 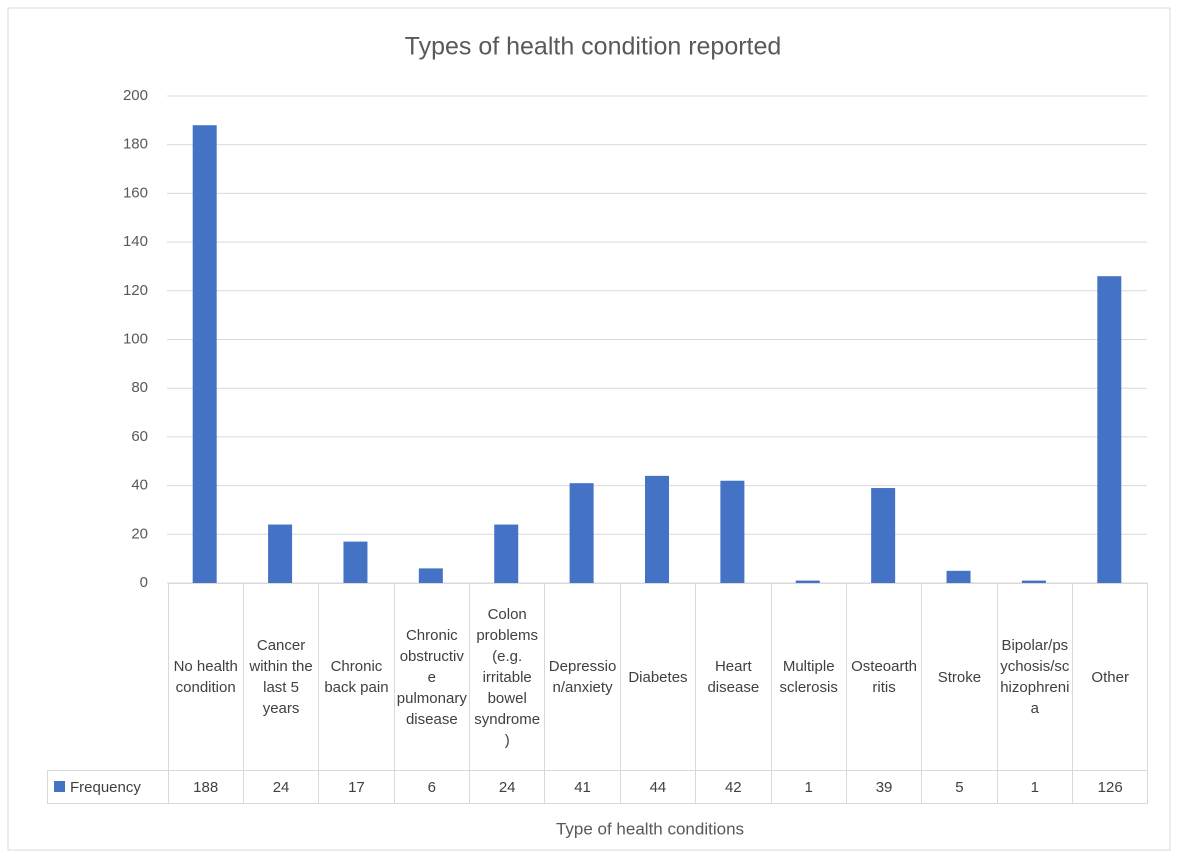 What do you see at coordinates (144, 582) in the screenshot?
I see `y-tick-label: 0` at bounding box center [144, 582].